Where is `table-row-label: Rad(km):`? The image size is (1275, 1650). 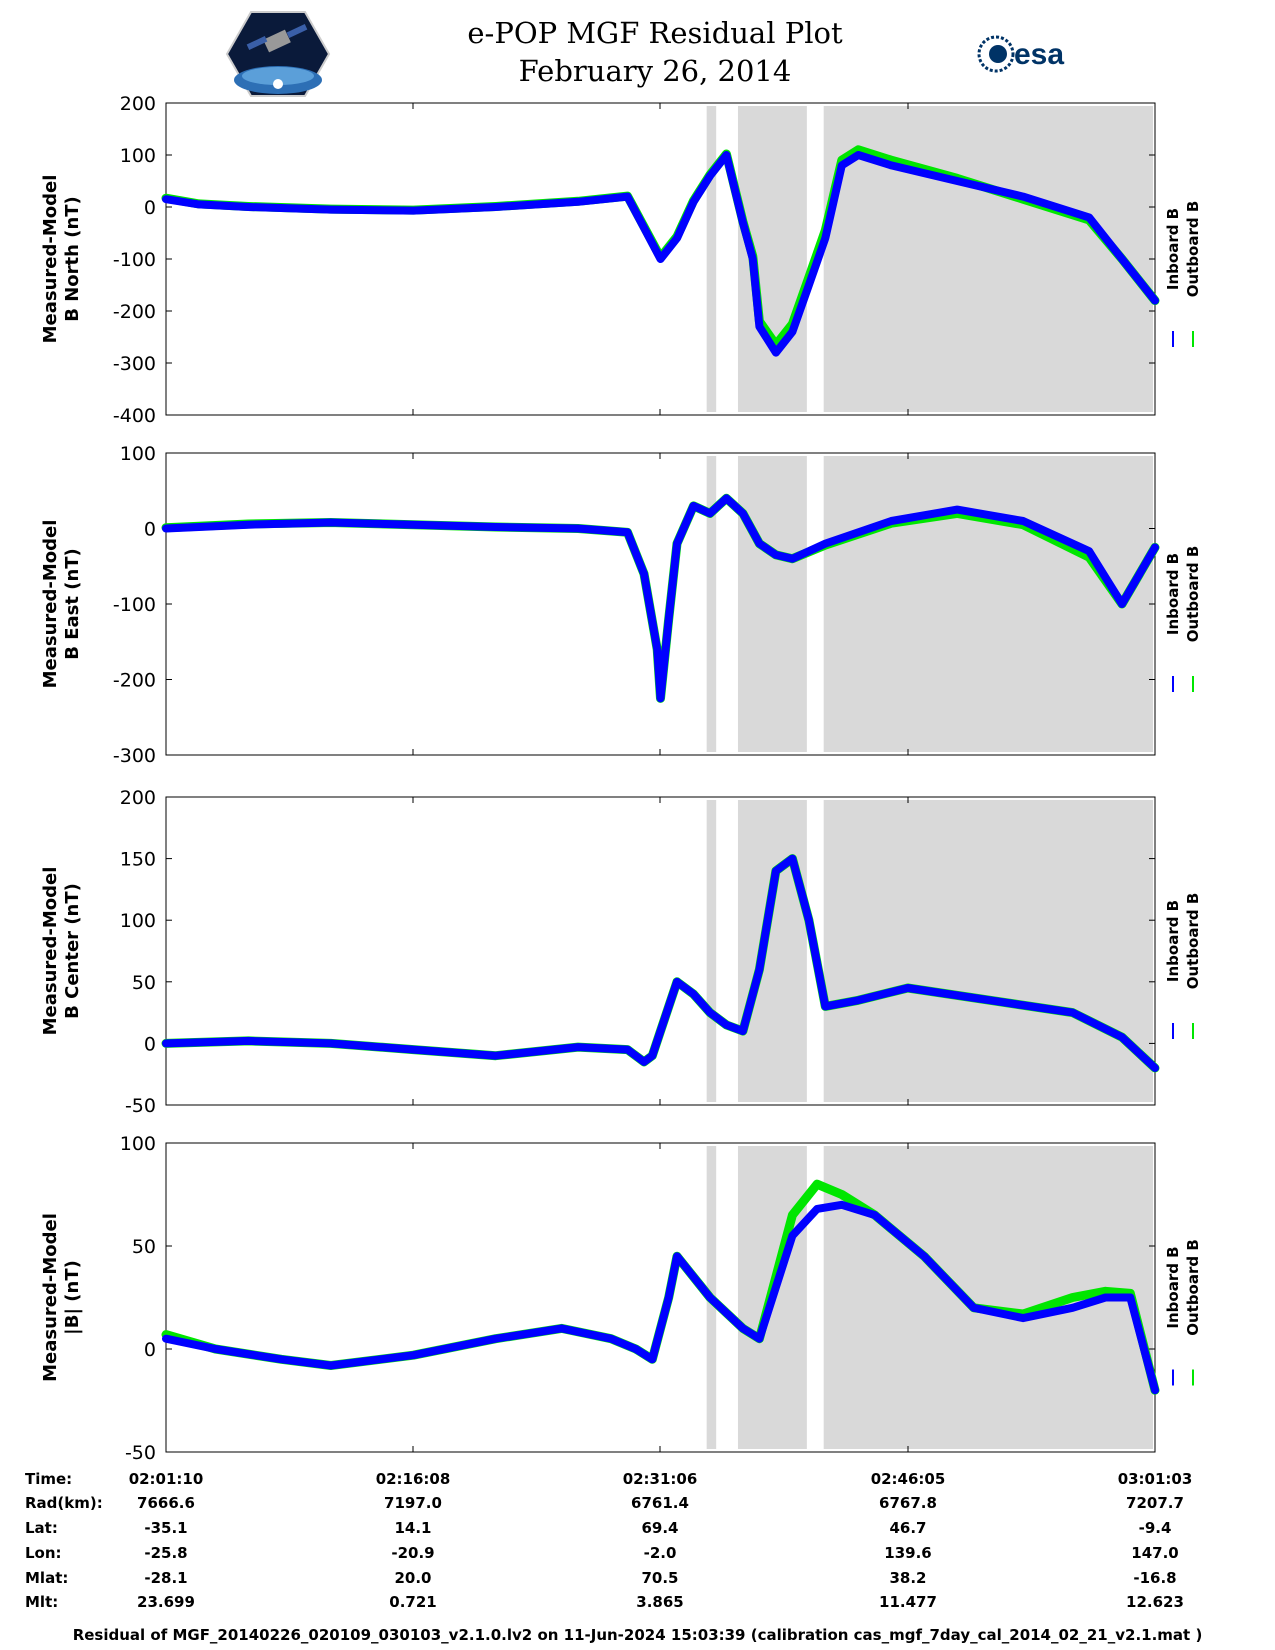 table-row-label: Rad(km): is located at coordinates (64, 1503).